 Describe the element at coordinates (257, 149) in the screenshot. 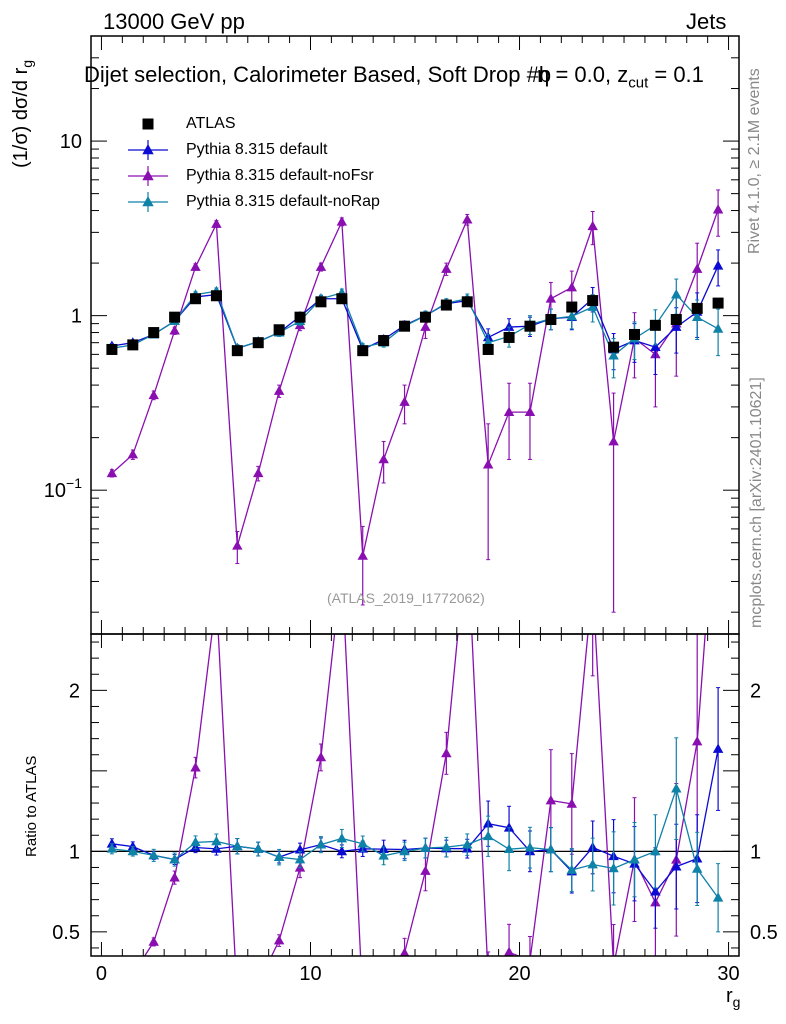

I see `legend-label-default: Pythia 8.315 default` at that location.